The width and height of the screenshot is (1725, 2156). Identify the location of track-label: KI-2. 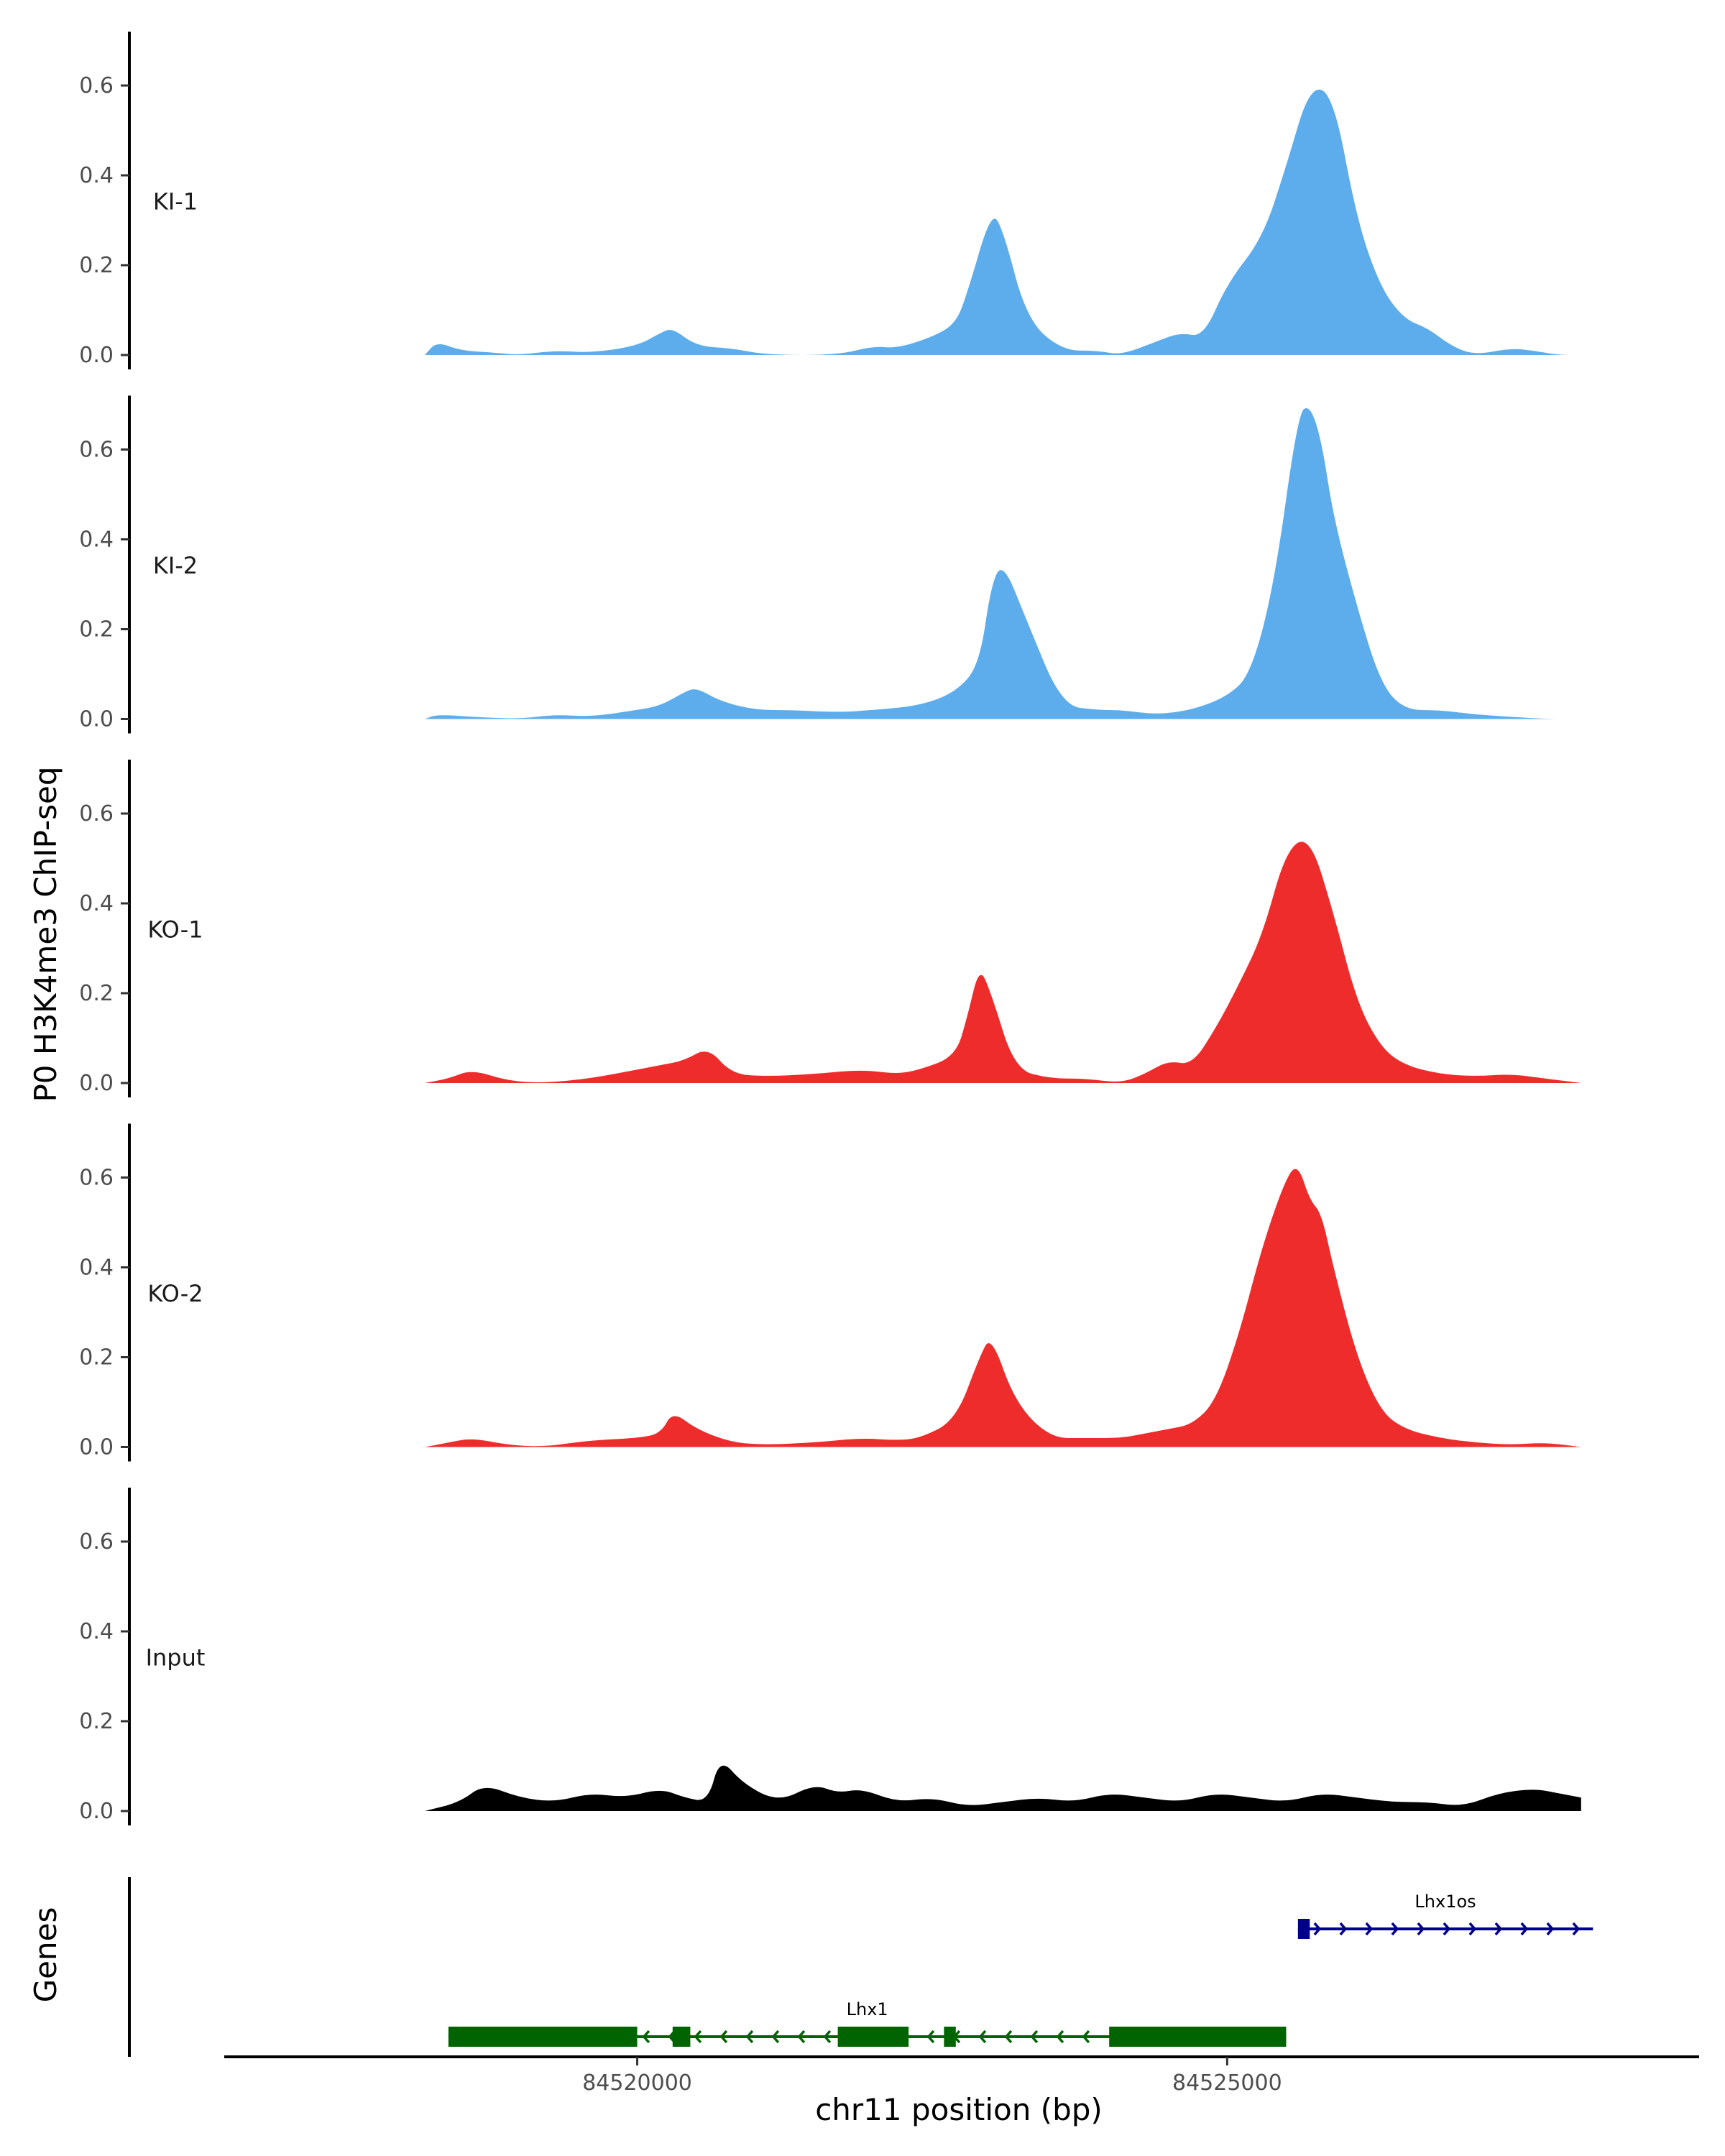
(175, 565).